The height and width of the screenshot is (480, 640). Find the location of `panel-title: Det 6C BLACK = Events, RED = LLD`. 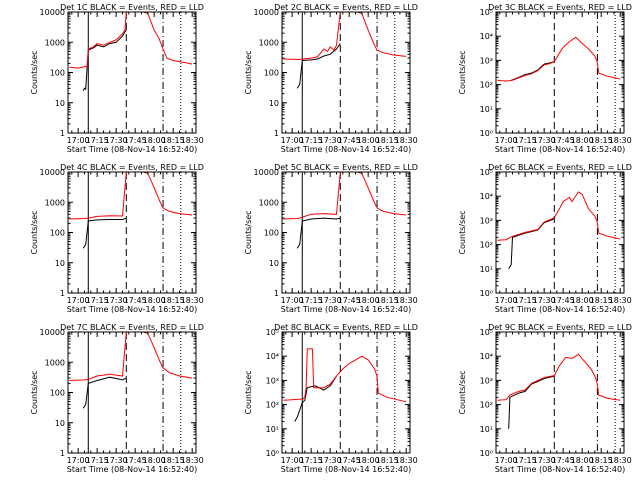

panel-title: Det 6C BLACK = Events, RED = LLD is located at coordinates (560, 167).